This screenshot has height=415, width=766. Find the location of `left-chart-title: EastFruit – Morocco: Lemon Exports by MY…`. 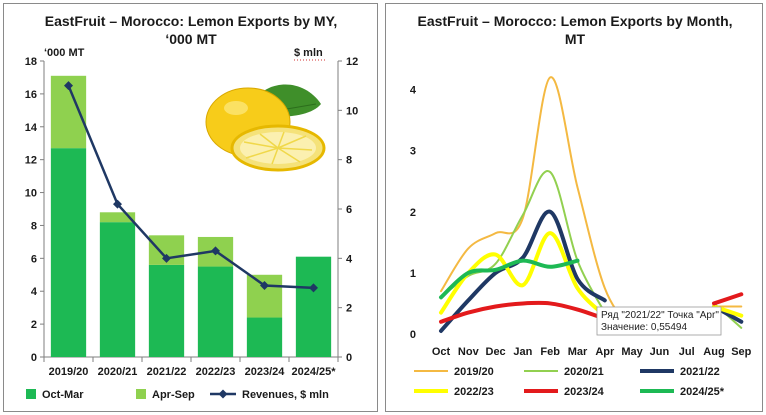

left-chart-title: EastFruit – Morocco: Lemon Exports by MY… is located at coordinates (191, 21).